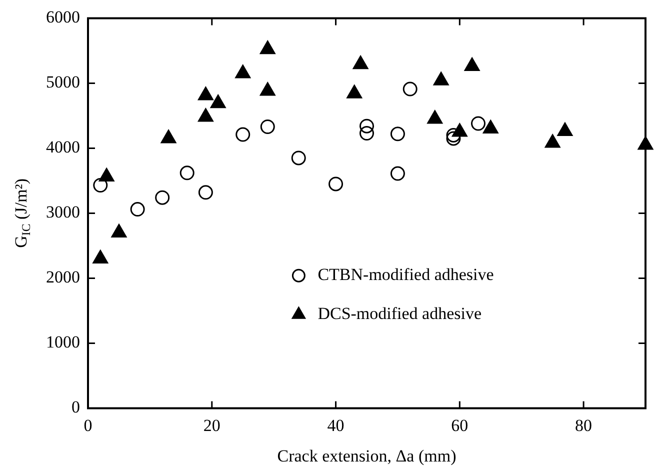 The width and height of the screenshot is (655, 473). I want to click on y-tick-label: 3000, so click(63, 212).